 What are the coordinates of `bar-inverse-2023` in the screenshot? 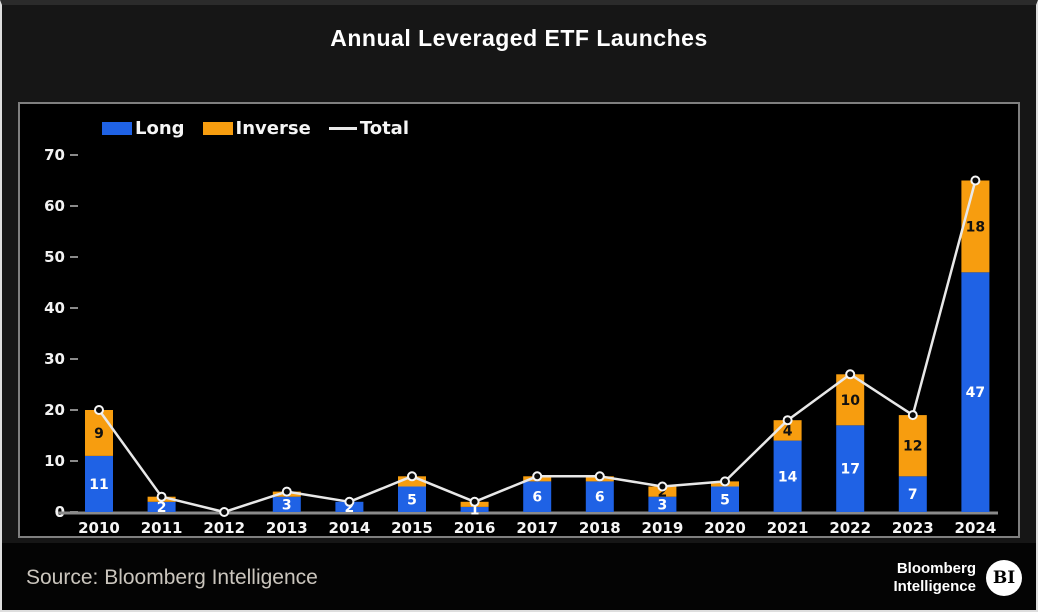 It's located at (912, 446).